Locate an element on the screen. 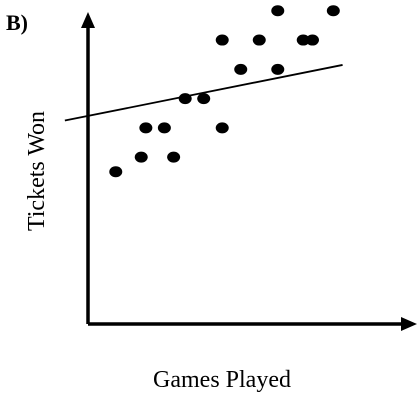 Image resolution: width=417 pixels, height=400 pixels. x-axis-arrowhead is located at coordinates (409, 324).